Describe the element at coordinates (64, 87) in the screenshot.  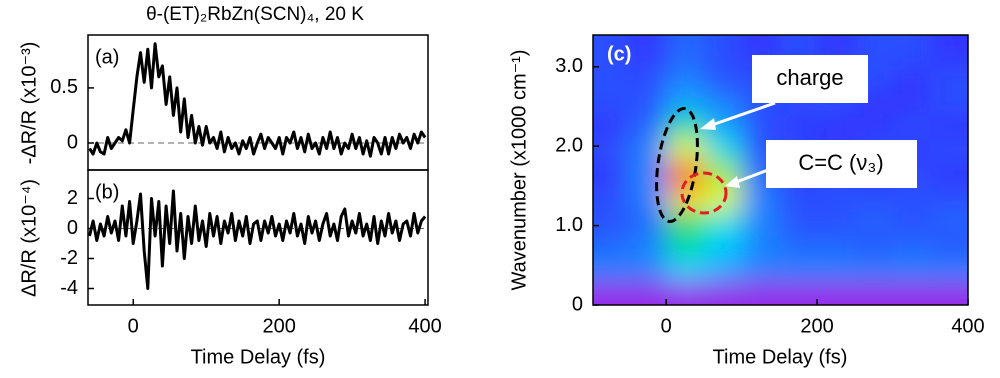
I see `y-tick-label: 0.5` at that location.